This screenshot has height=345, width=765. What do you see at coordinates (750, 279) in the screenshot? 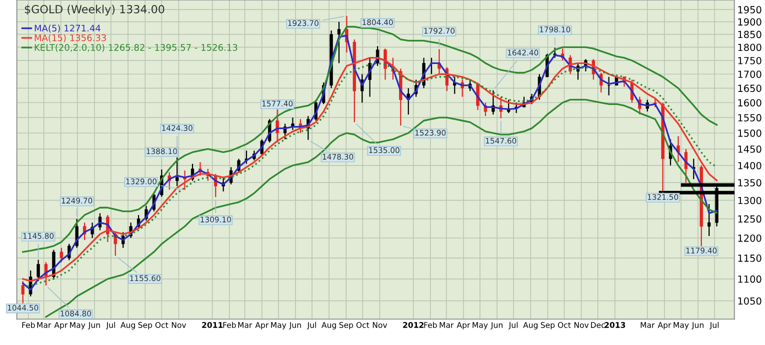
I see `y-tick-label: 1100` at bounding box center [750, 279].